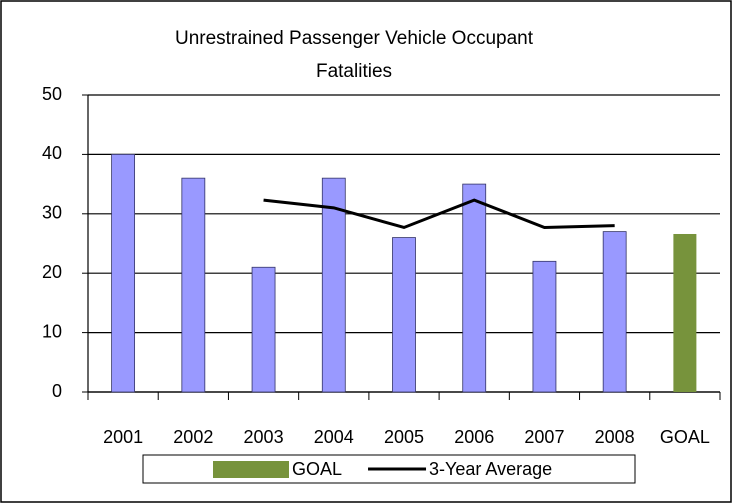 The width and height of the screenshot is (733, 504). I want to click on y-tick-label: 50, so click(52, 94).